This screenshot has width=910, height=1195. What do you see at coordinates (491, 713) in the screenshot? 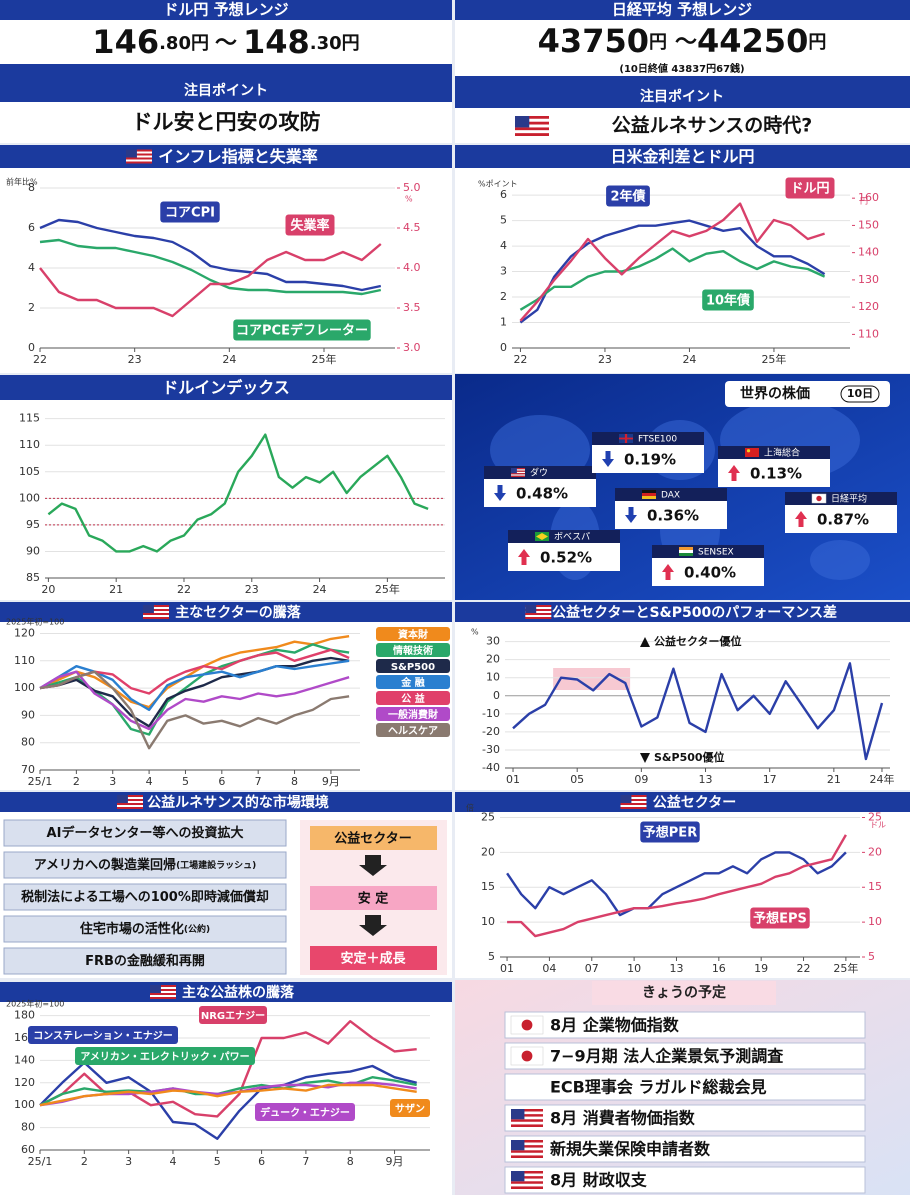
I see `y-tick-label: -10` at bounding box center [491, 713].